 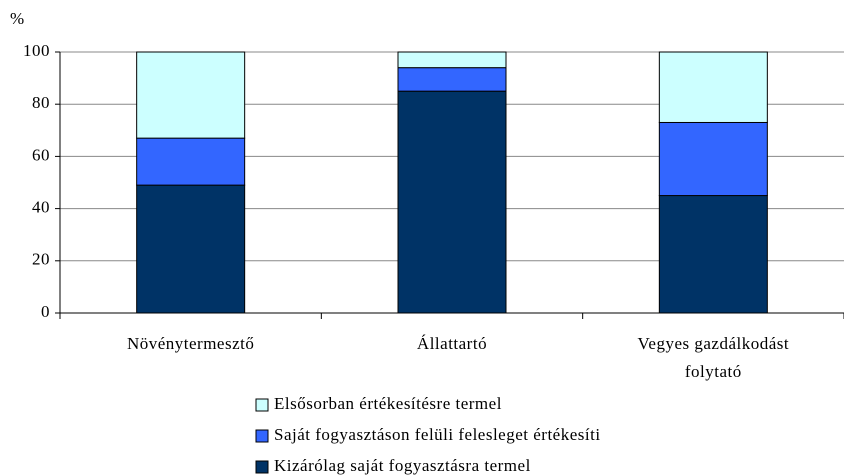 What do you see at coordinates (41, 154) in the screenshot?
I see `y-tick-label: 60` at bounding box center [41, 154].